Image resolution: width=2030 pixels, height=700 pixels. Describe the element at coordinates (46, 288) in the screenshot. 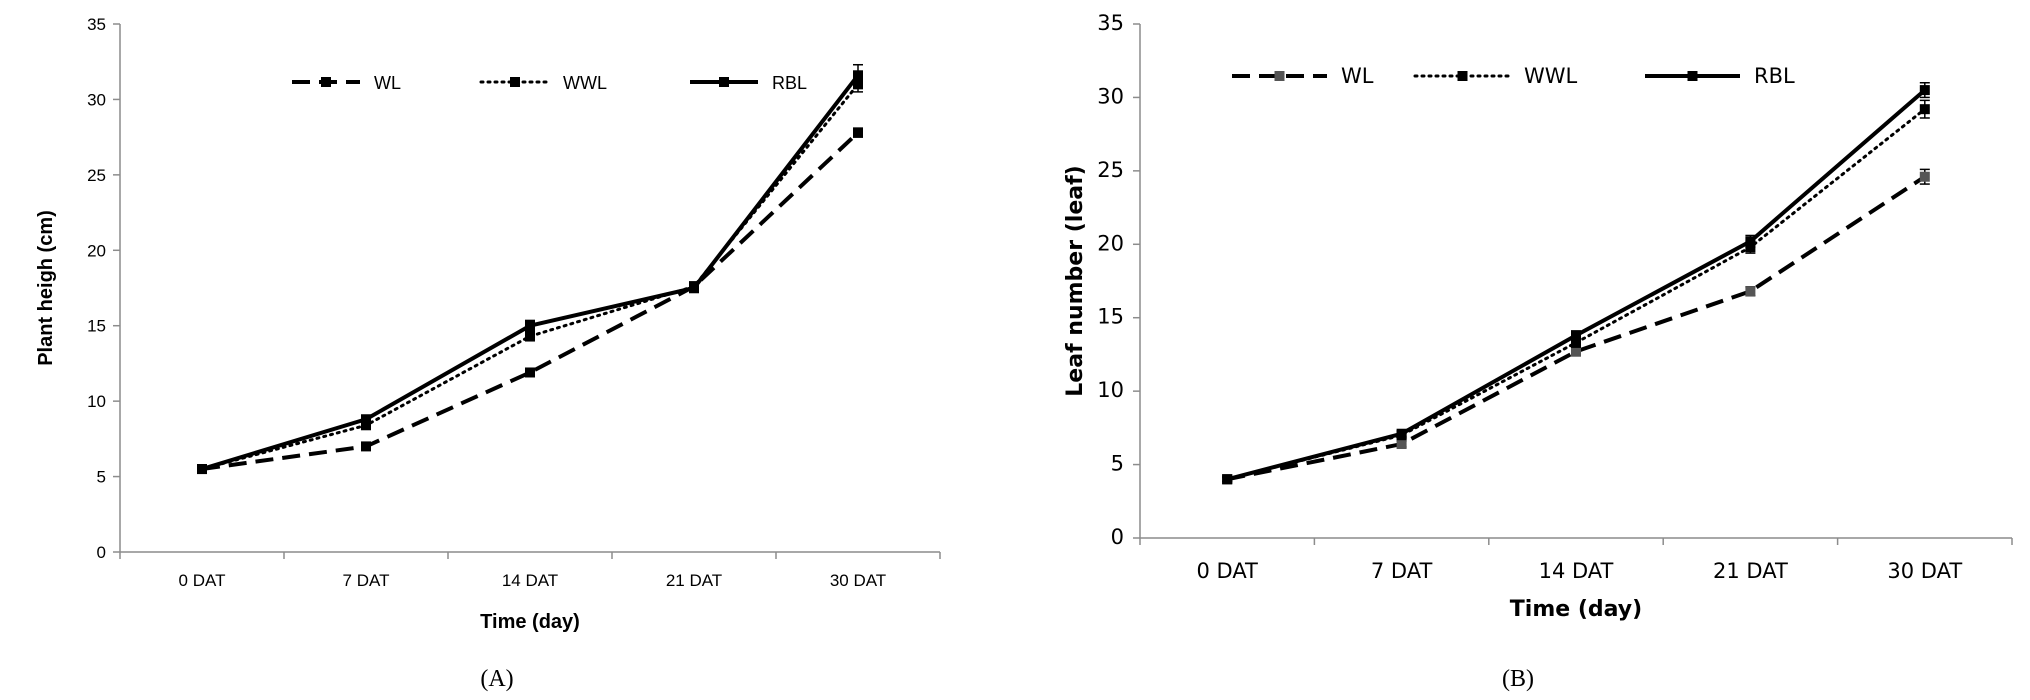

I see `y-axis-label: Plant heigh (cm)` at that location.